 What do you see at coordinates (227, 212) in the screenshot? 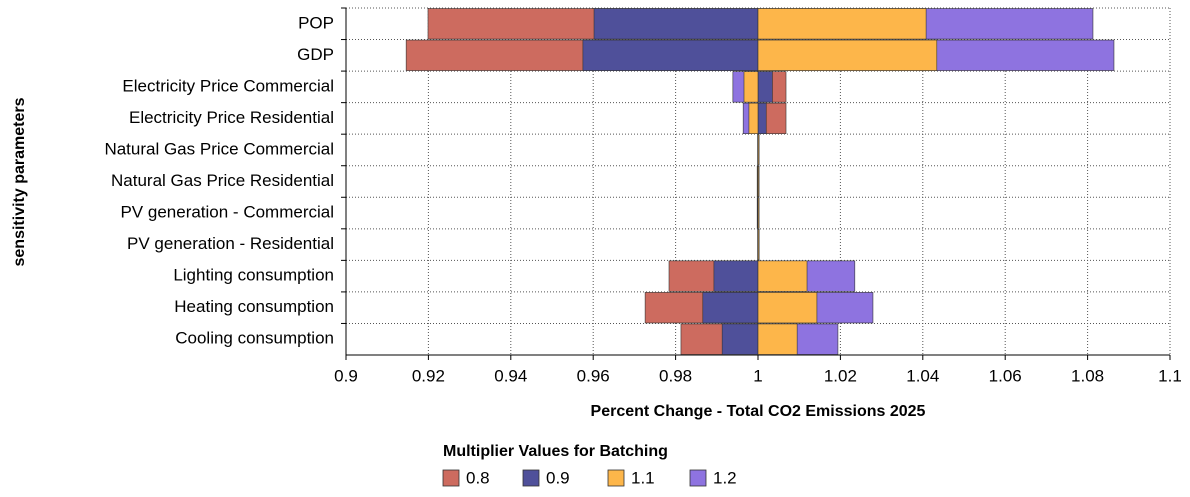
I see `y-tick-label: PV generation - Commercial` at bounding box center [227, 212].